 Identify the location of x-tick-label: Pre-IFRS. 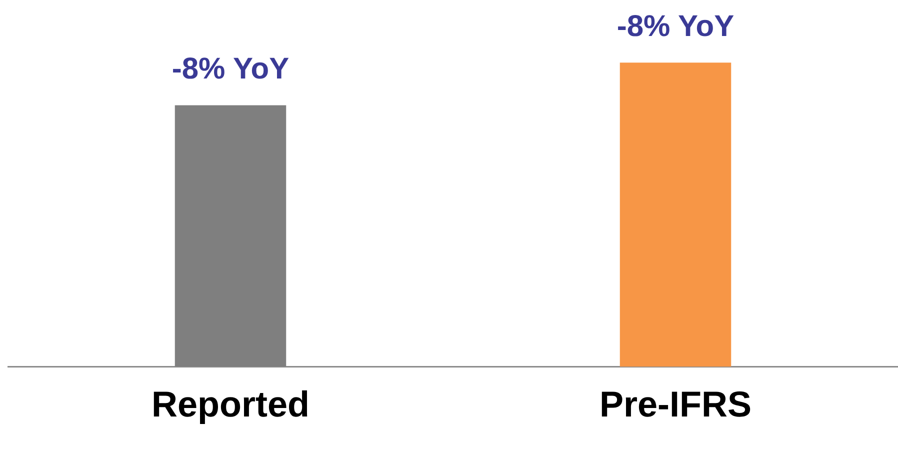
(675, 403).